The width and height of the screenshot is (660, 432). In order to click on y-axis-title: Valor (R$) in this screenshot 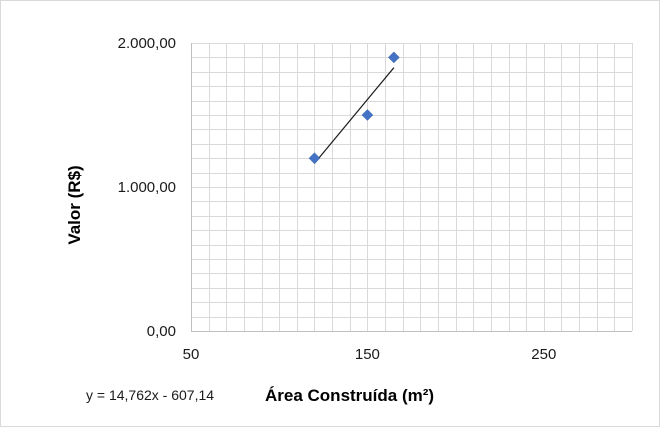, I will do `click(74, 204)`.